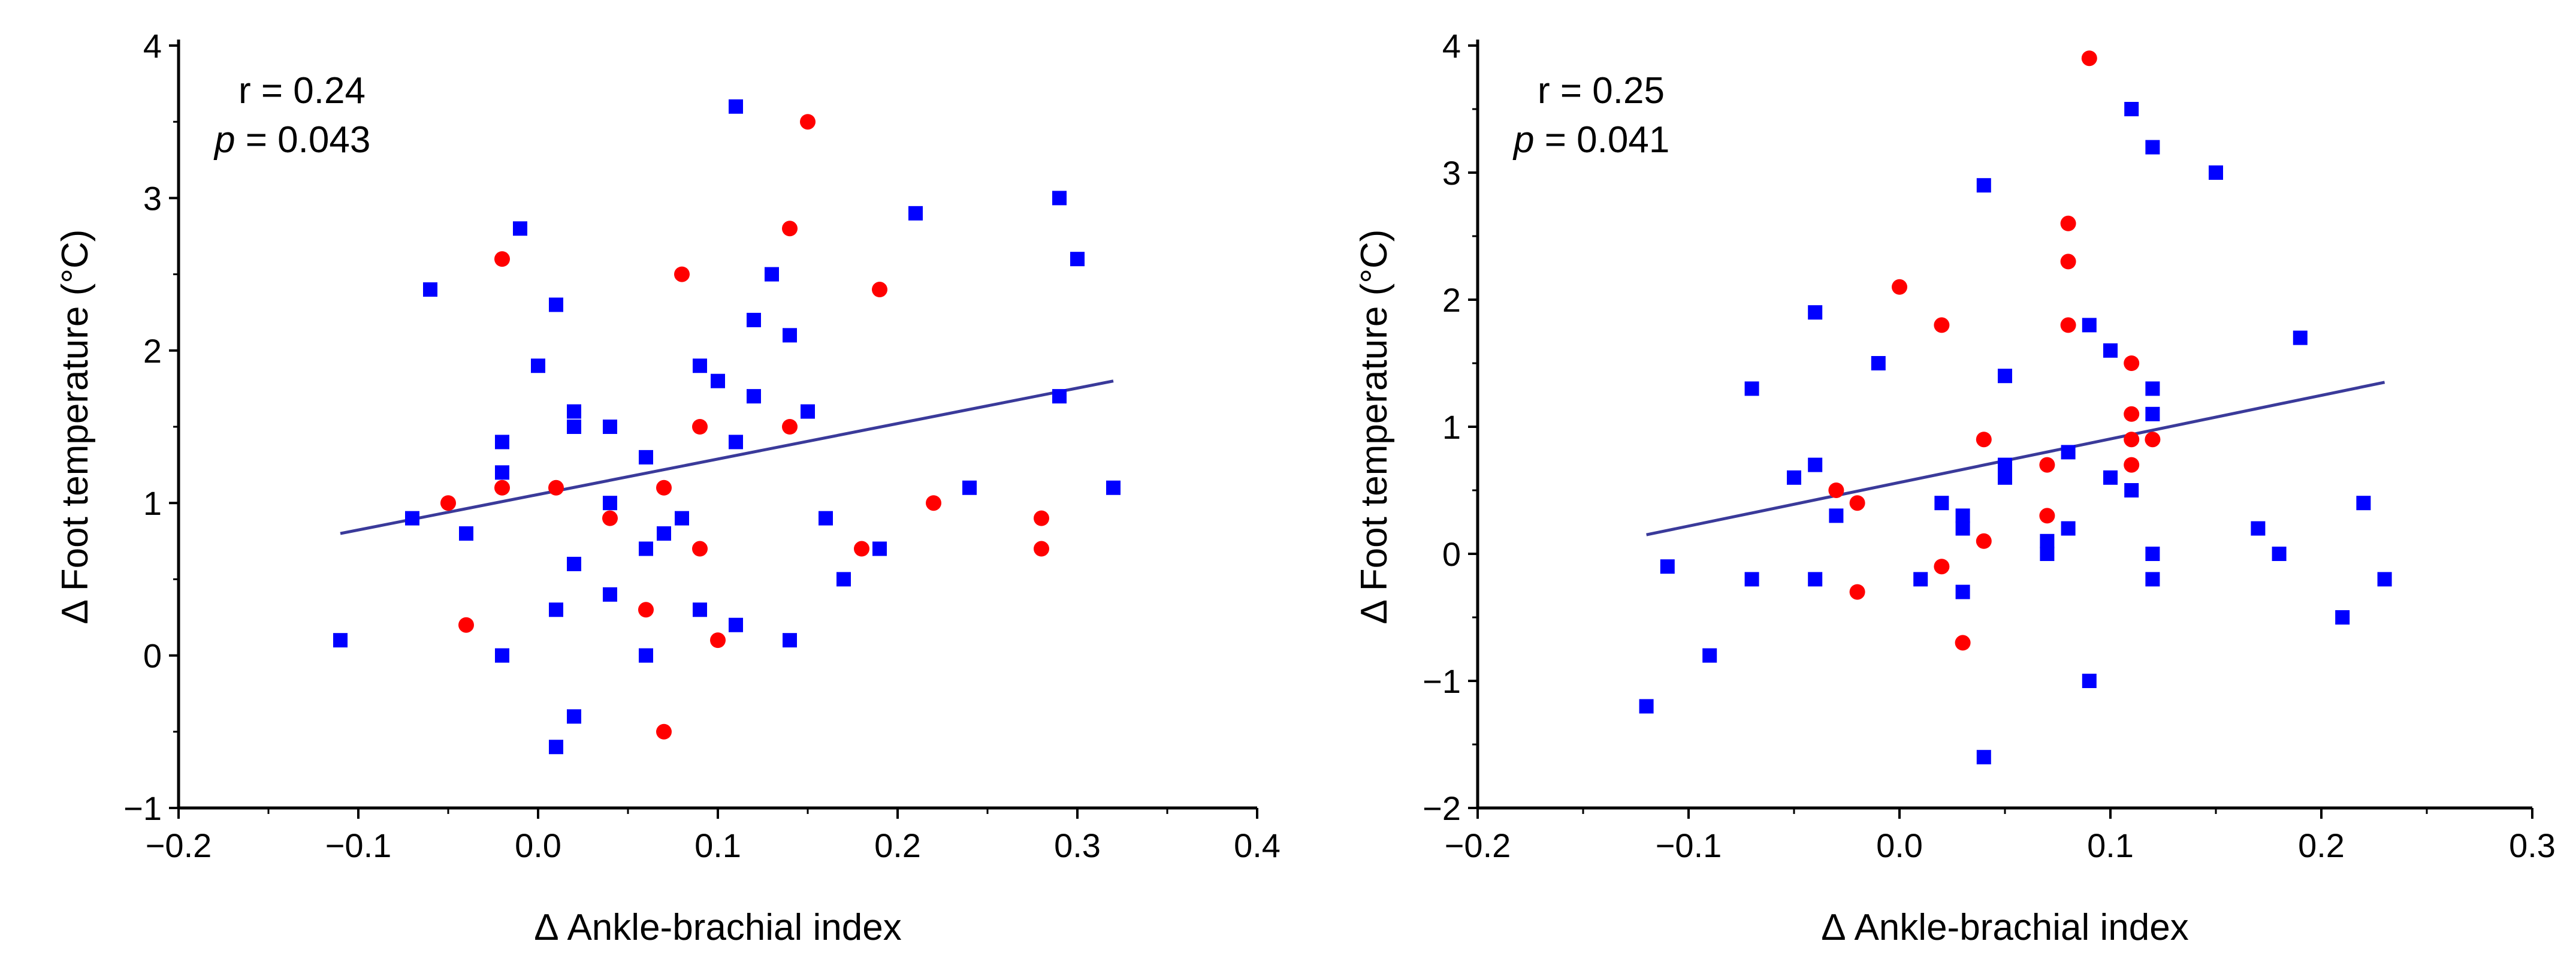  What do you see at coordinates (1478, 845) in the screenshot?
I see `x-tick-label: −0.2` at bounding box center [1478, 845].